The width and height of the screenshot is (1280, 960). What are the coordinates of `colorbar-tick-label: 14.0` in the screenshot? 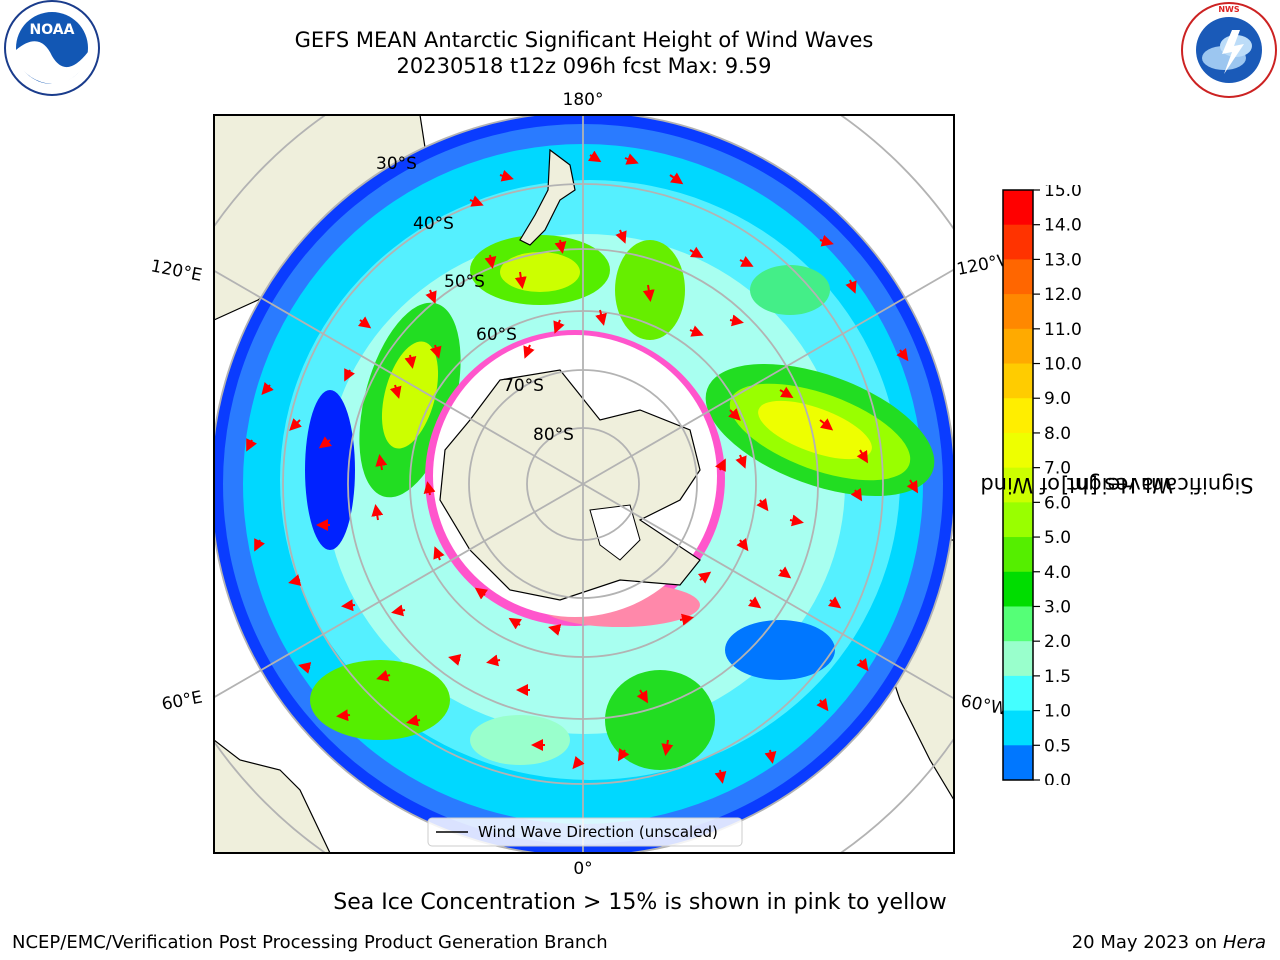 It's located at (1063, 226).